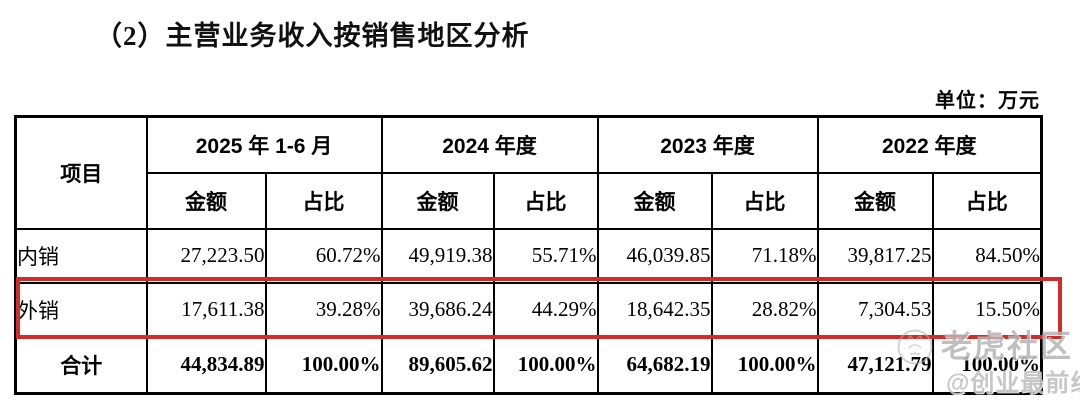 Image resolution: width=1080 pixels, height=408 pixels. I want to click on table-cell: 39.28%, so click(323, 309).